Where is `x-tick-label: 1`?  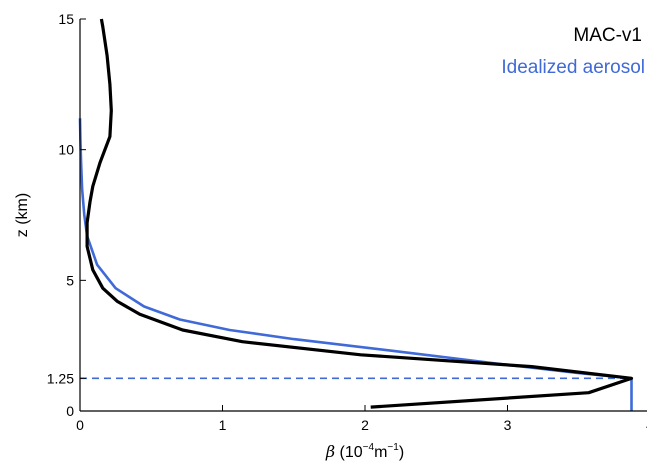 x-tick-label: 1 is located at coordinates (223, 425).